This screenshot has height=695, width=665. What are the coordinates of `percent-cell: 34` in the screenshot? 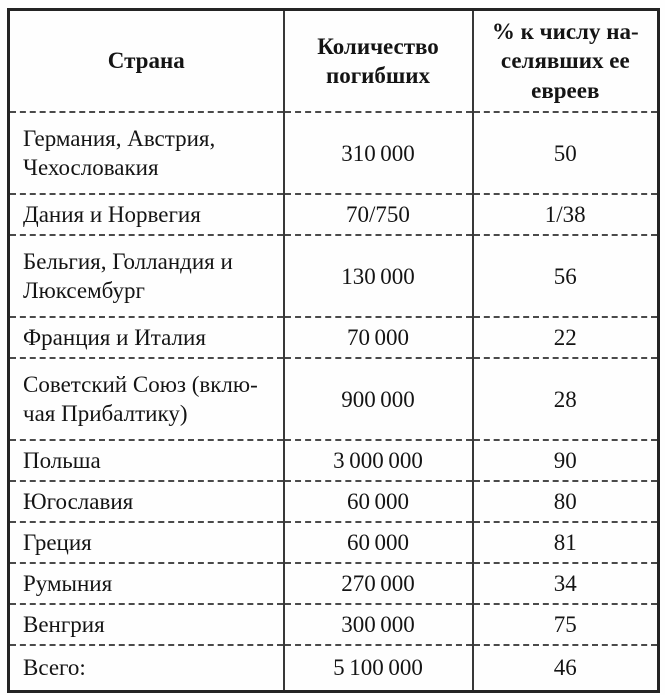 It's located at (565, 583).